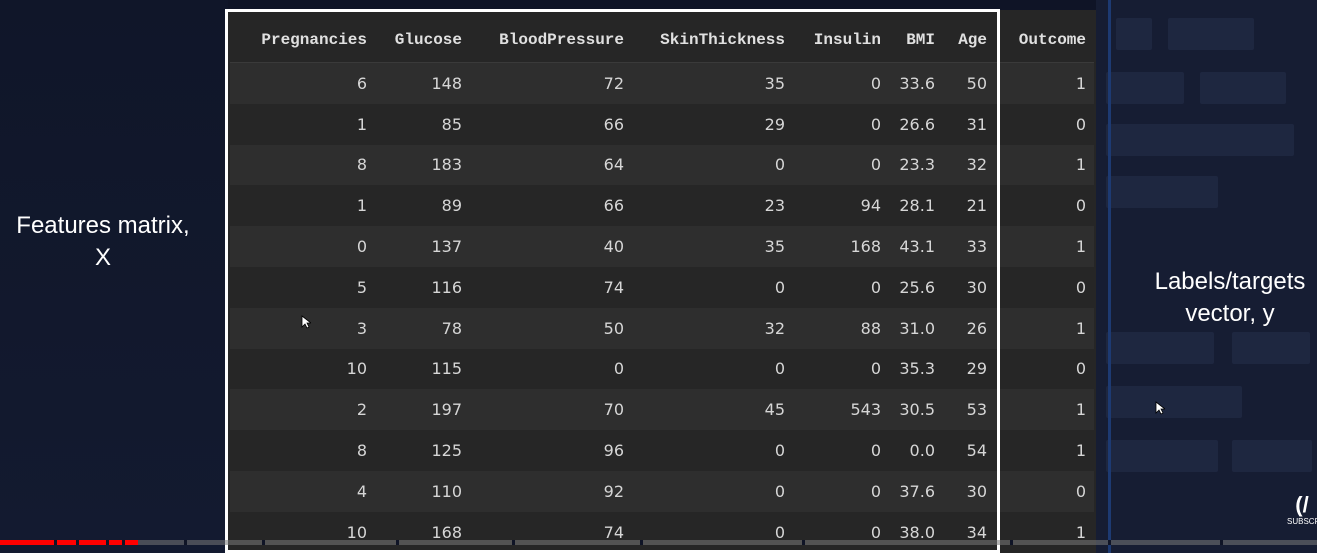 Image resolution: width=1317 pixels, height=553 pixels. Describe the element at coordinates (662, 369) in the screenshot. I see `table-row: 10 115 0 0 0 35.3 29 0` at that location.